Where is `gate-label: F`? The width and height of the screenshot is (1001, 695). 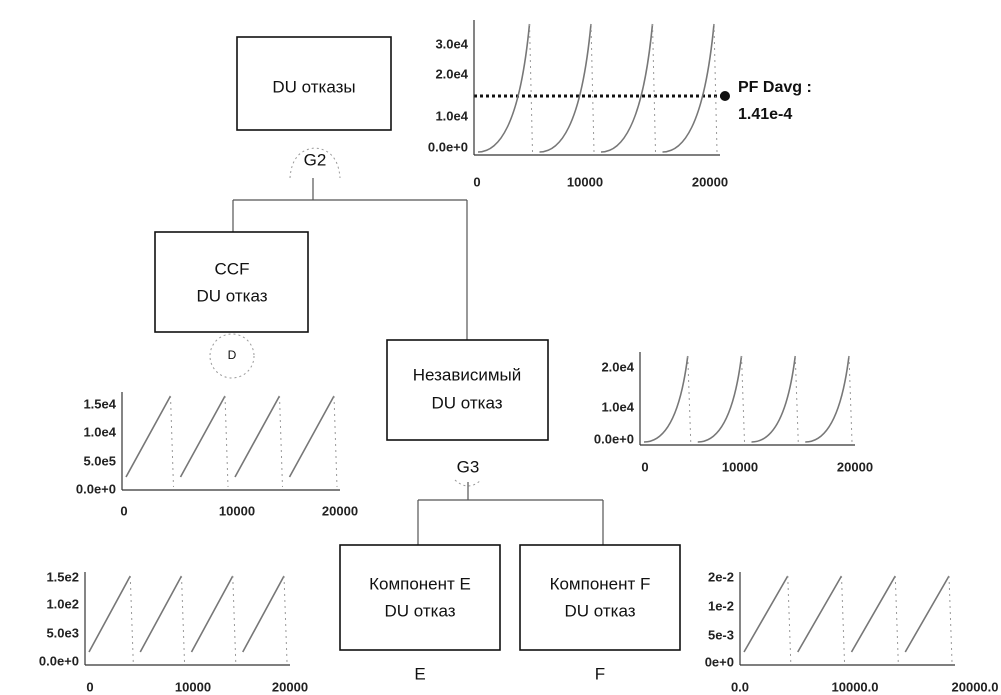
gate-label: F is located at coordinates (600, 673).